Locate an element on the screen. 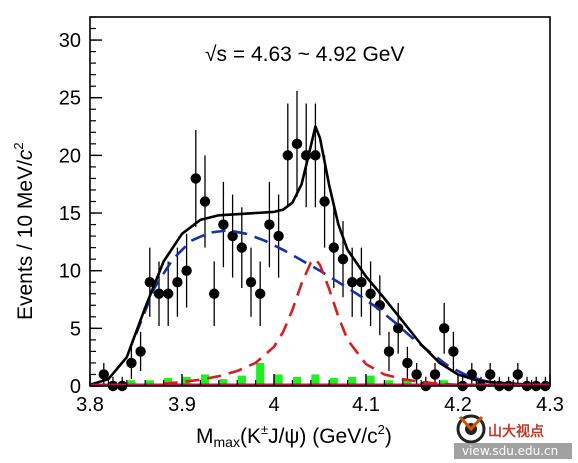 Image resolution: width=578 pixels, height=463 pixels. x-tick-label: 4.2 is located at coordinates (458, 405).